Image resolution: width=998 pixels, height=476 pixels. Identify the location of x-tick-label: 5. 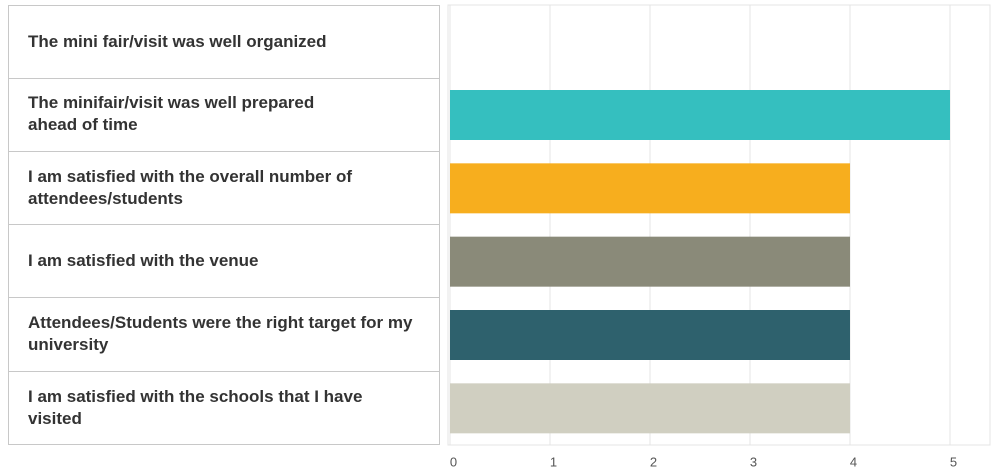
(954, 461).